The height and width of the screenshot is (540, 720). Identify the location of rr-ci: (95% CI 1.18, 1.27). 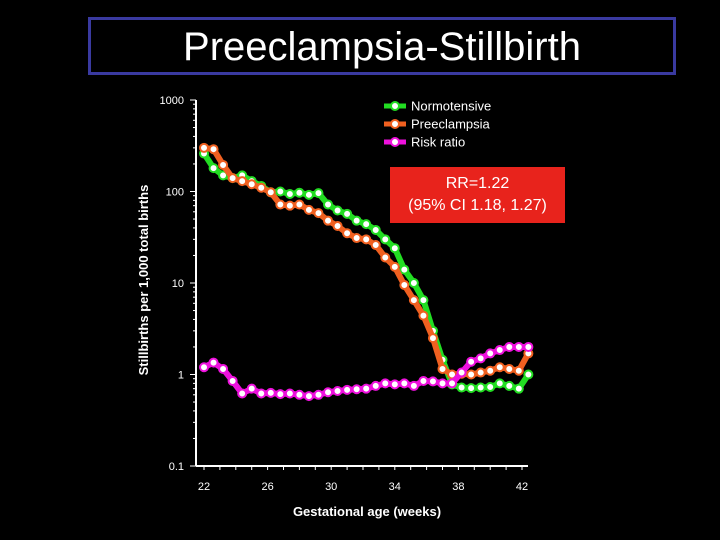
(477, 205).